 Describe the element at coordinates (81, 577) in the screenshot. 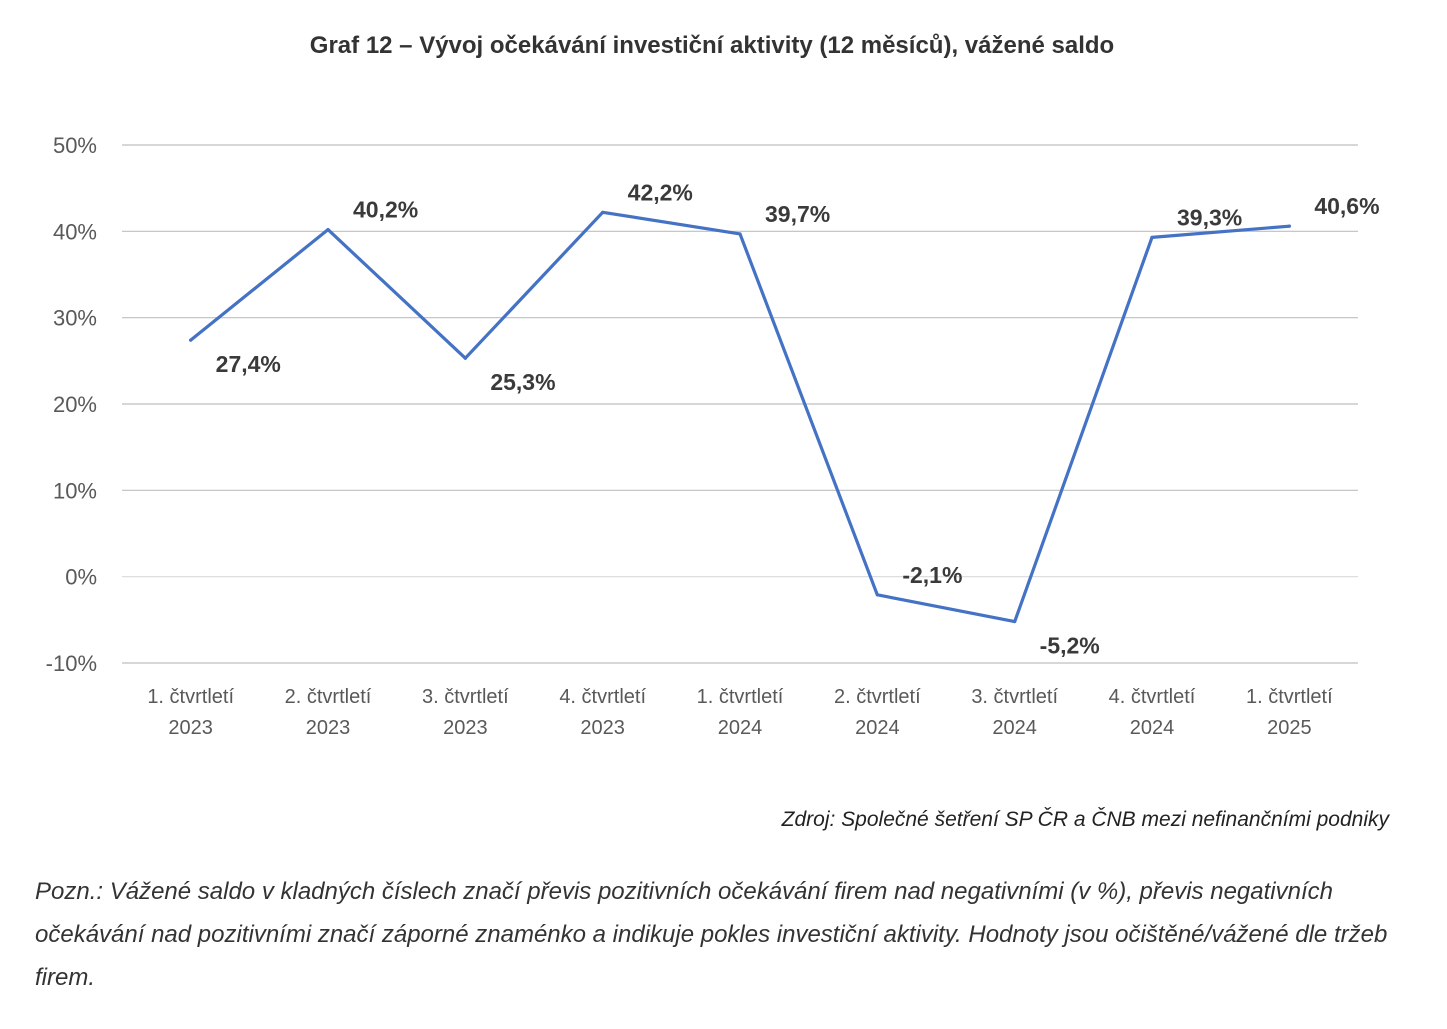

I see `y-tick-label: 0%` at that location.